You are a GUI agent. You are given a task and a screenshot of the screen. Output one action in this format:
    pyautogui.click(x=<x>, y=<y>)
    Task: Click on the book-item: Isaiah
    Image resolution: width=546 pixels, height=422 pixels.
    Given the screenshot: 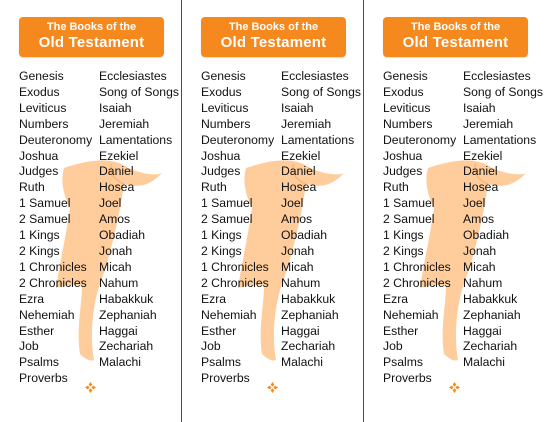 What is the action you would take?
    pyautogui.click(x=115, y=107)
    